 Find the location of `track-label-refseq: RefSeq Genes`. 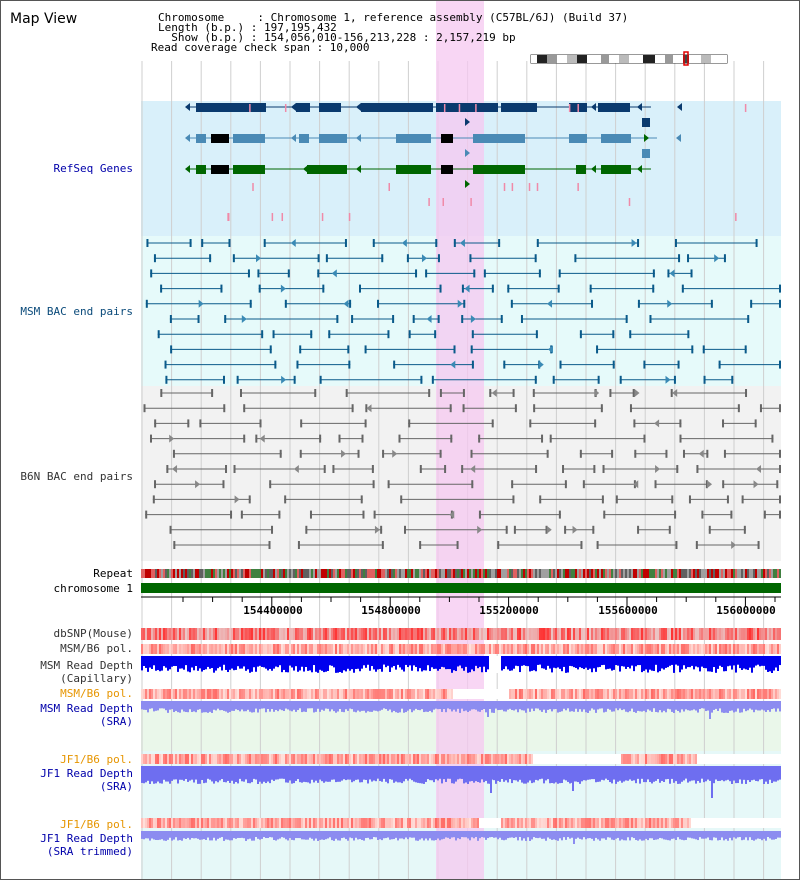

track-label-refseq: RefSeq Genes is located at coordinates (93, 168).